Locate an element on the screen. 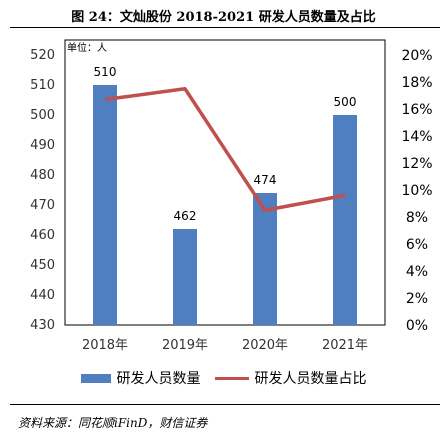 Image resolution: width=447 pixels, height=441 pixels. y-left-tick-label: 520 is located at coordinates (42, 55).